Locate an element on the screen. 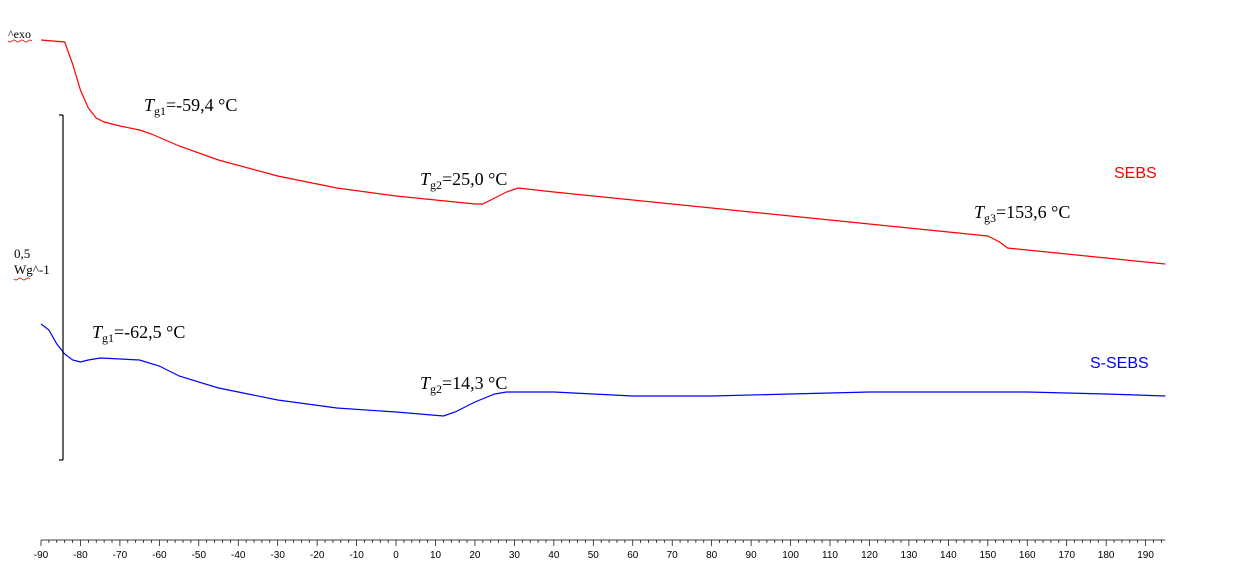 Image resolution: width=1233 pixels, height=570 pixels. x-tick-label: -90 is located at coordinates (41, 555).